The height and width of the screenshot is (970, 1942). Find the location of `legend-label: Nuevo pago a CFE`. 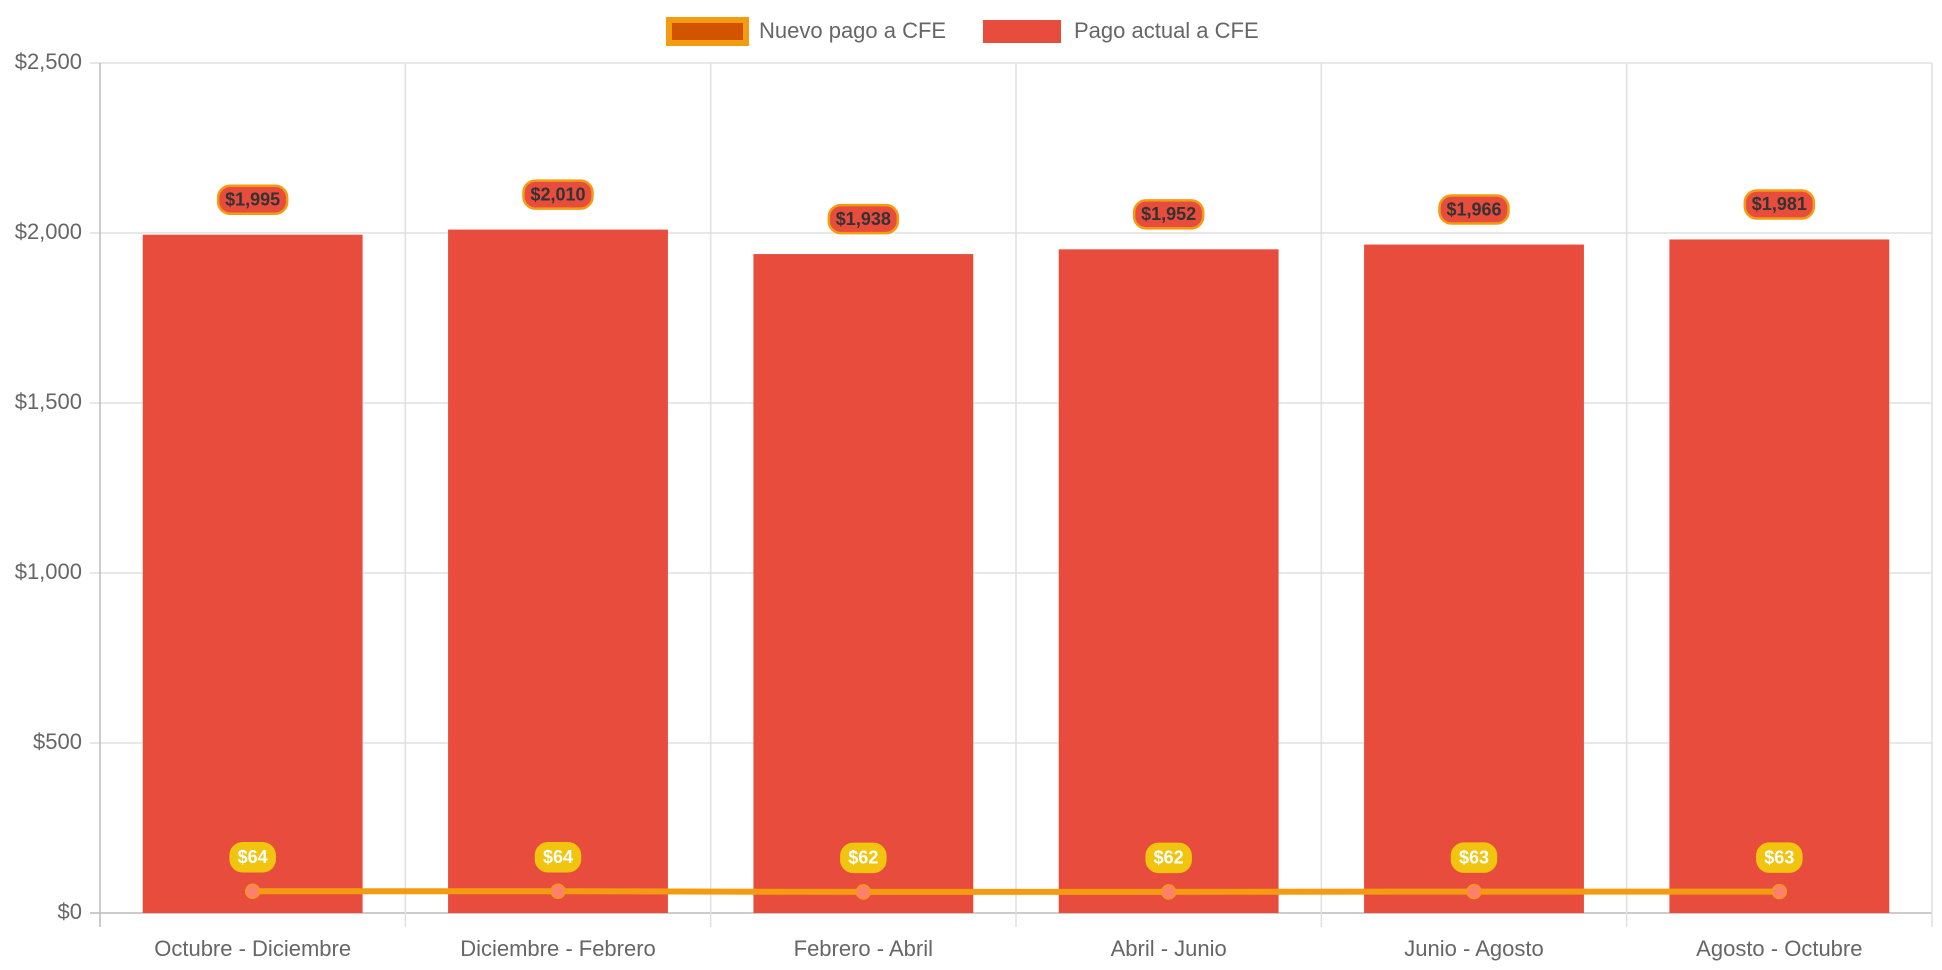

legend-label: Nuevo pago a CFE is located at coordinates (852, 30).